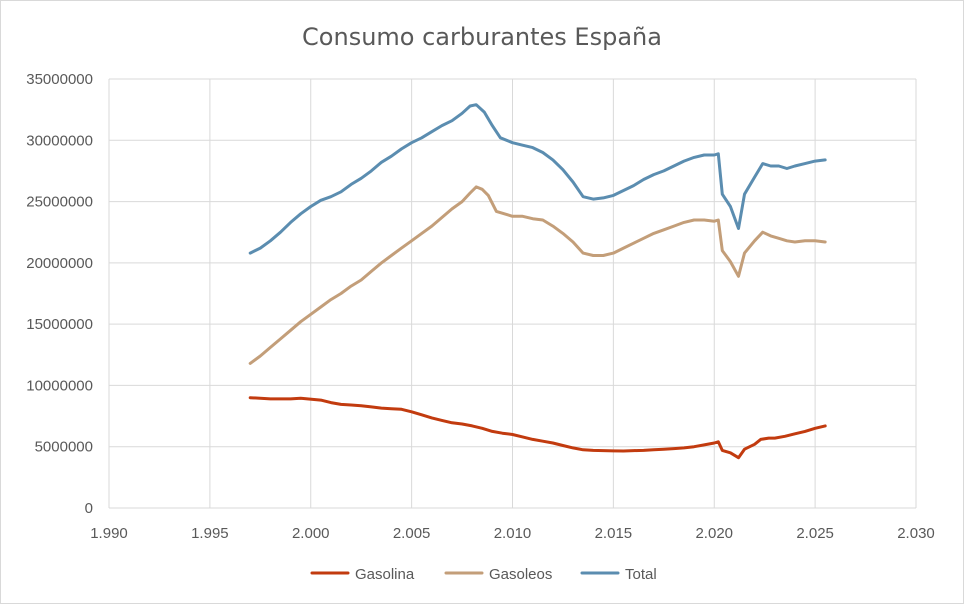 This screenshot has height=604, width=964. What do you see at coordinates (916, 533) in the screenshot?
I see `x-tick-label: 2.030` at bounding box center [916, 533].